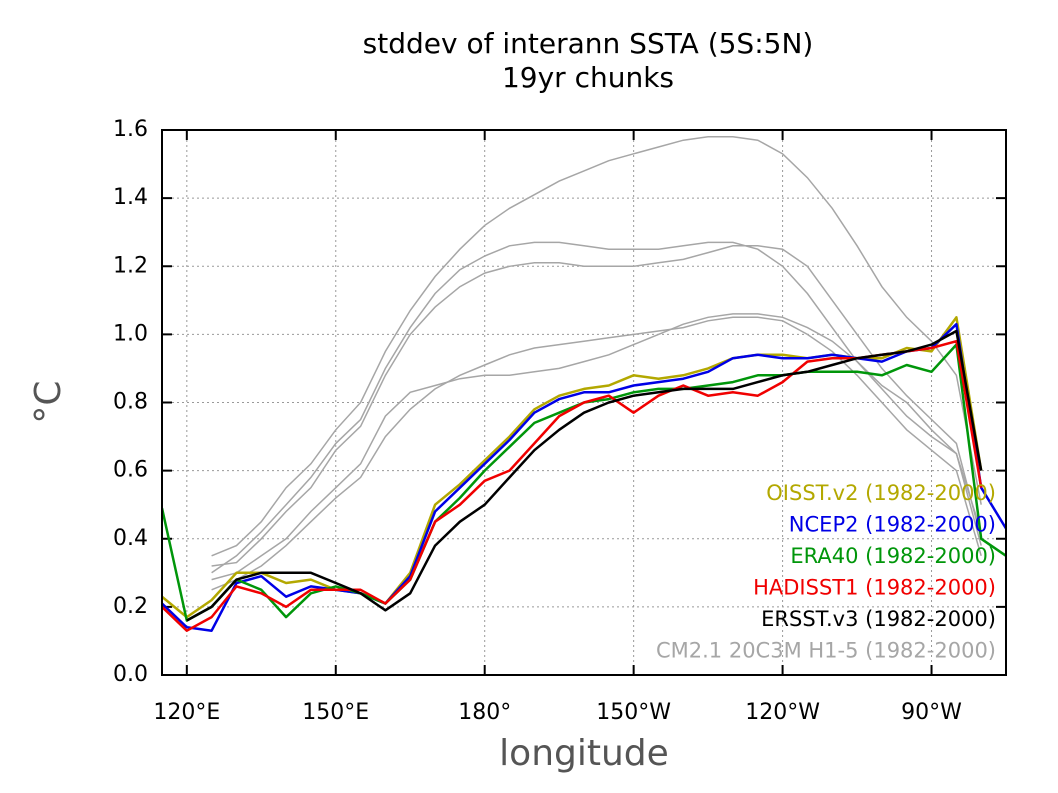 The image size is (1058, 793). I want to click on y-tick-label: 1.0, so click(130, 333).